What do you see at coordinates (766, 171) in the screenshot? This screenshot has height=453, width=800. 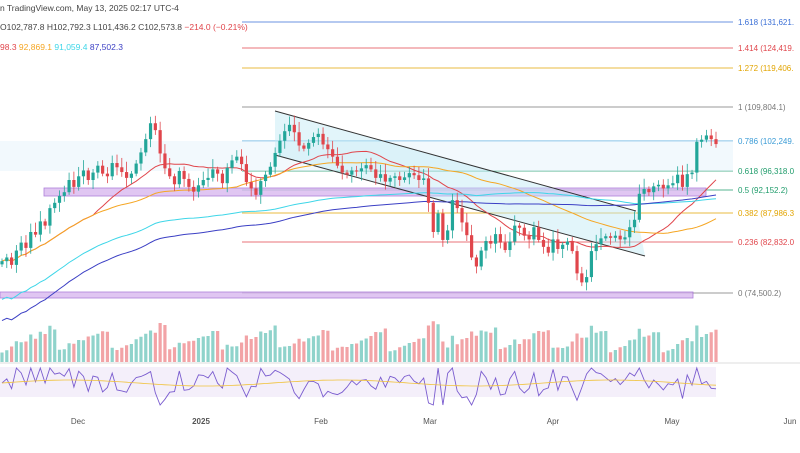 I see `fib-label-0.618: 0.618 (96,318.0` at bounding box center [766, 171].